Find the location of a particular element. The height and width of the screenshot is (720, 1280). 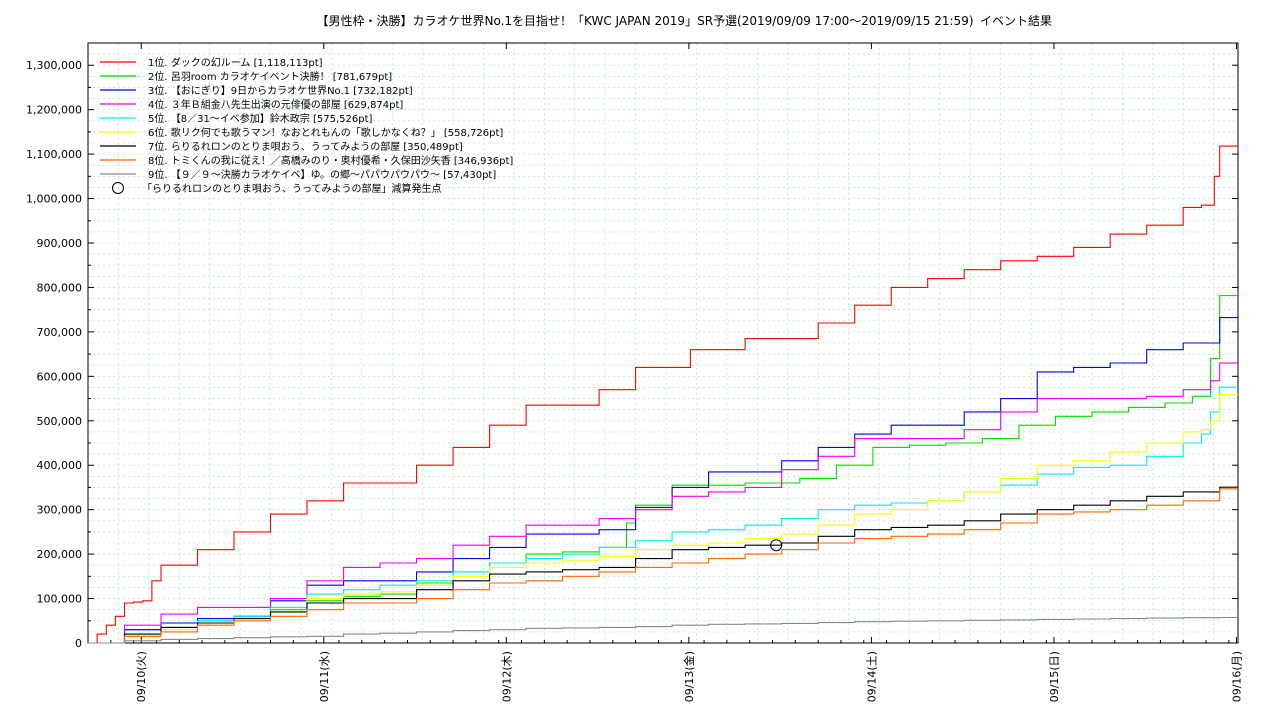

x-tick-label: 09/11(水) is located at coordinates (324, 676).